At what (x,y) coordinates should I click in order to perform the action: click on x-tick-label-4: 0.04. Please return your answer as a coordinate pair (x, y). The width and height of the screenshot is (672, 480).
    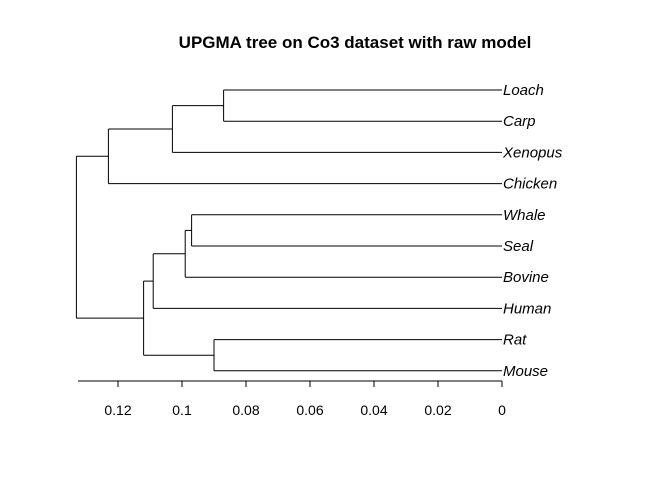
    Looking at the image, I should click on (373, 410).